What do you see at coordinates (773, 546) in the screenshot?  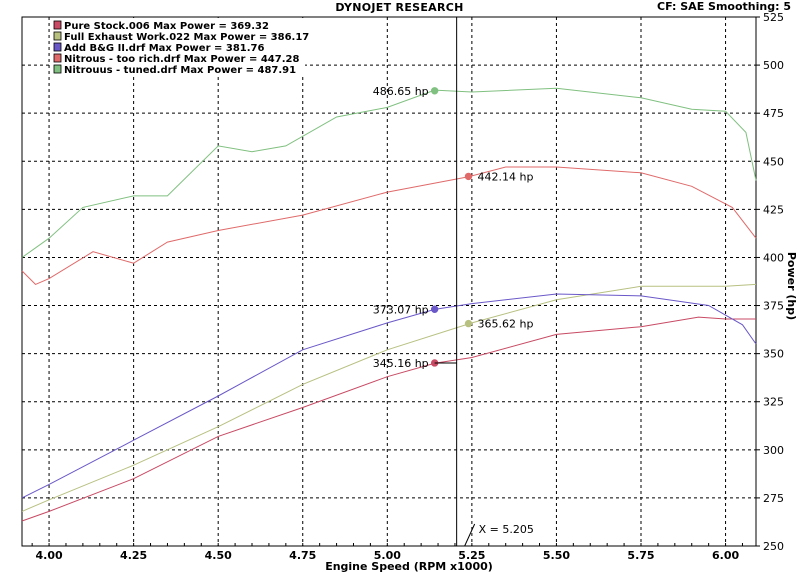 I see `y-tick-label: 250` at bounding box center [773, 546].